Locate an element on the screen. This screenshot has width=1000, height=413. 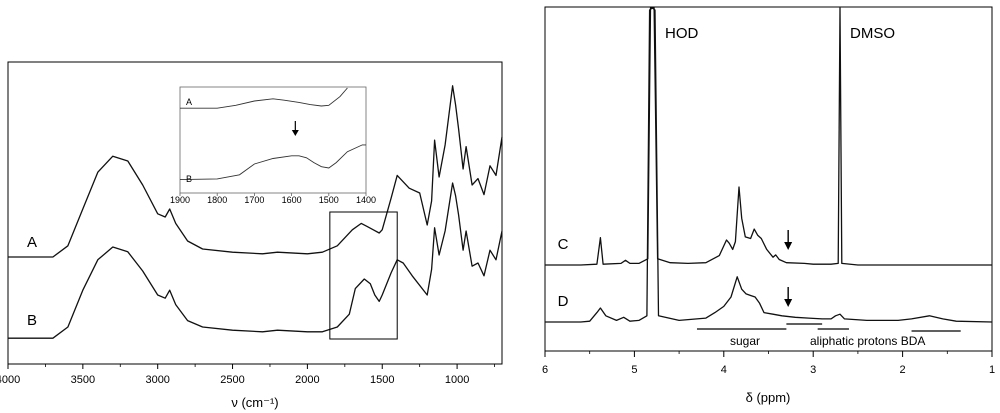
ir-inset-series-b is located at coordinates (272, 162).